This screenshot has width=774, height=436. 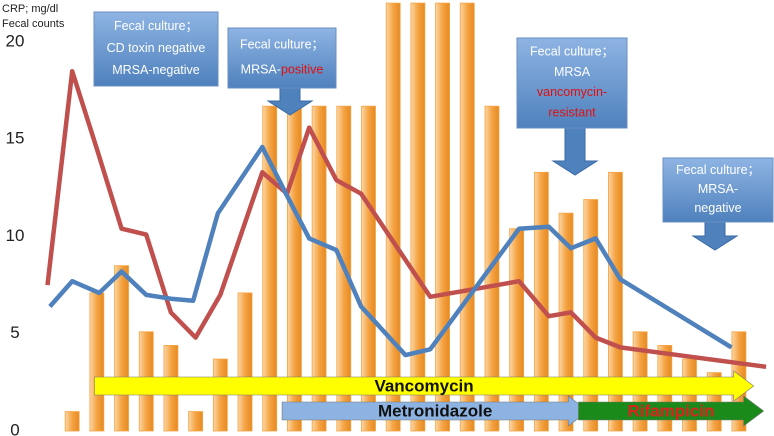 I want to click on callout-segment: resistant, so click(x=572, y=113).